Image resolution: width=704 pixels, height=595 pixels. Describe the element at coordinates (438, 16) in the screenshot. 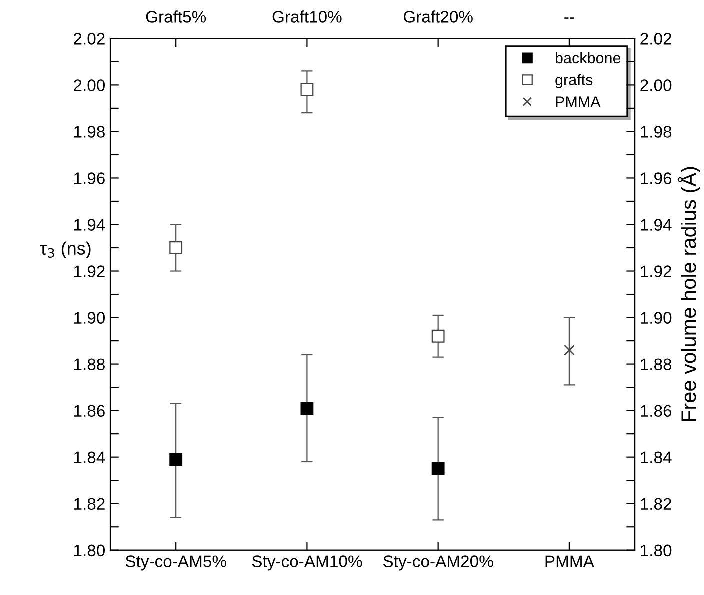

I see `text: Graft20%` at that location.